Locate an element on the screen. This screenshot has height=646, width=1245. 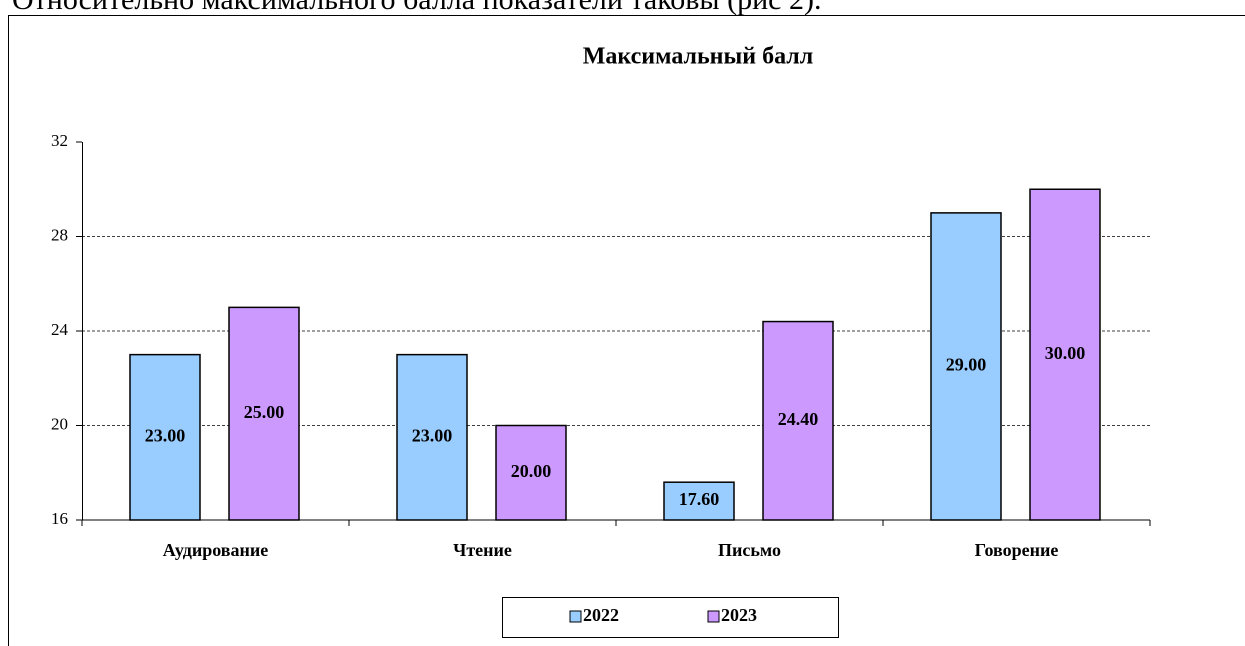
x-tick-label: Письмо is located at coordinates (749, 550).